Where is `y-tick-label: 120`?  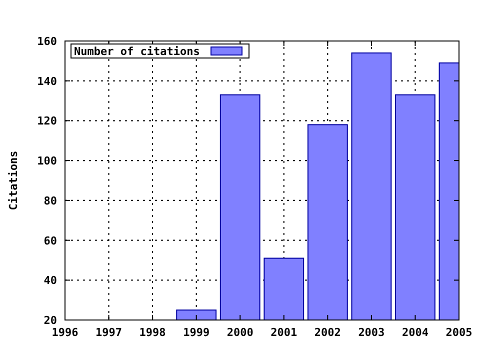 y-tick-label: 120 is located at coordinates (47, 121).